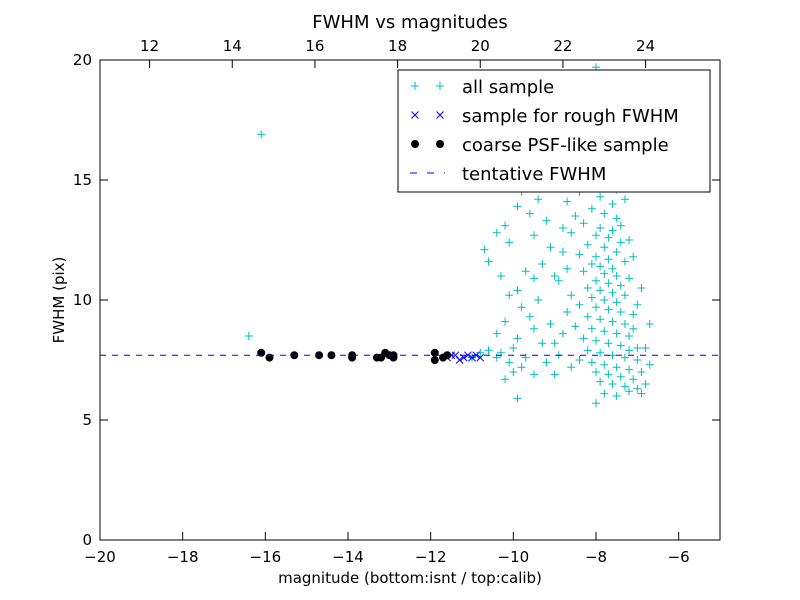  Describe the element at coordinates (82, 60) in the screenshot. I see `y-tick-label: 20` at that location.